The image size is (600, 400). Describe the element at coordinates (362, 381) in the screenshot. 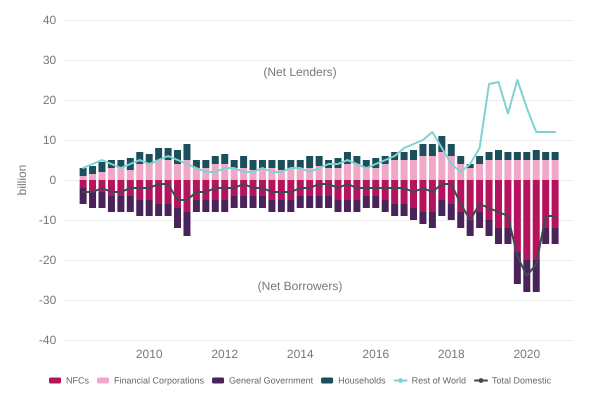

I see `legend-label: Households` at that location.